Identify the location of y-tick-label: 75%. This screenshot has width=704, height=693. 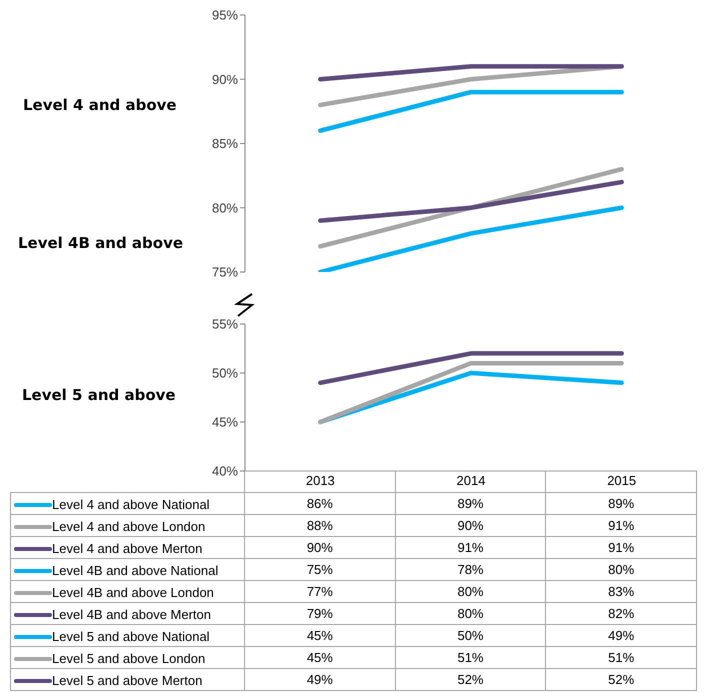
(225, 272).